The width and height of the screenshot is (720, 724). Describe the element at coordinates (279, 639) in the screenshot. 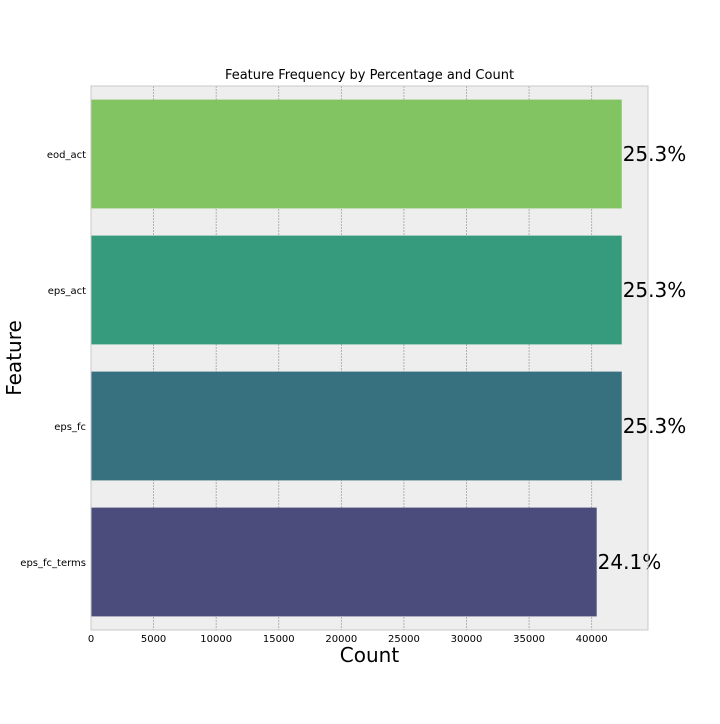

I see `x-tick-label: 15000` at that location.